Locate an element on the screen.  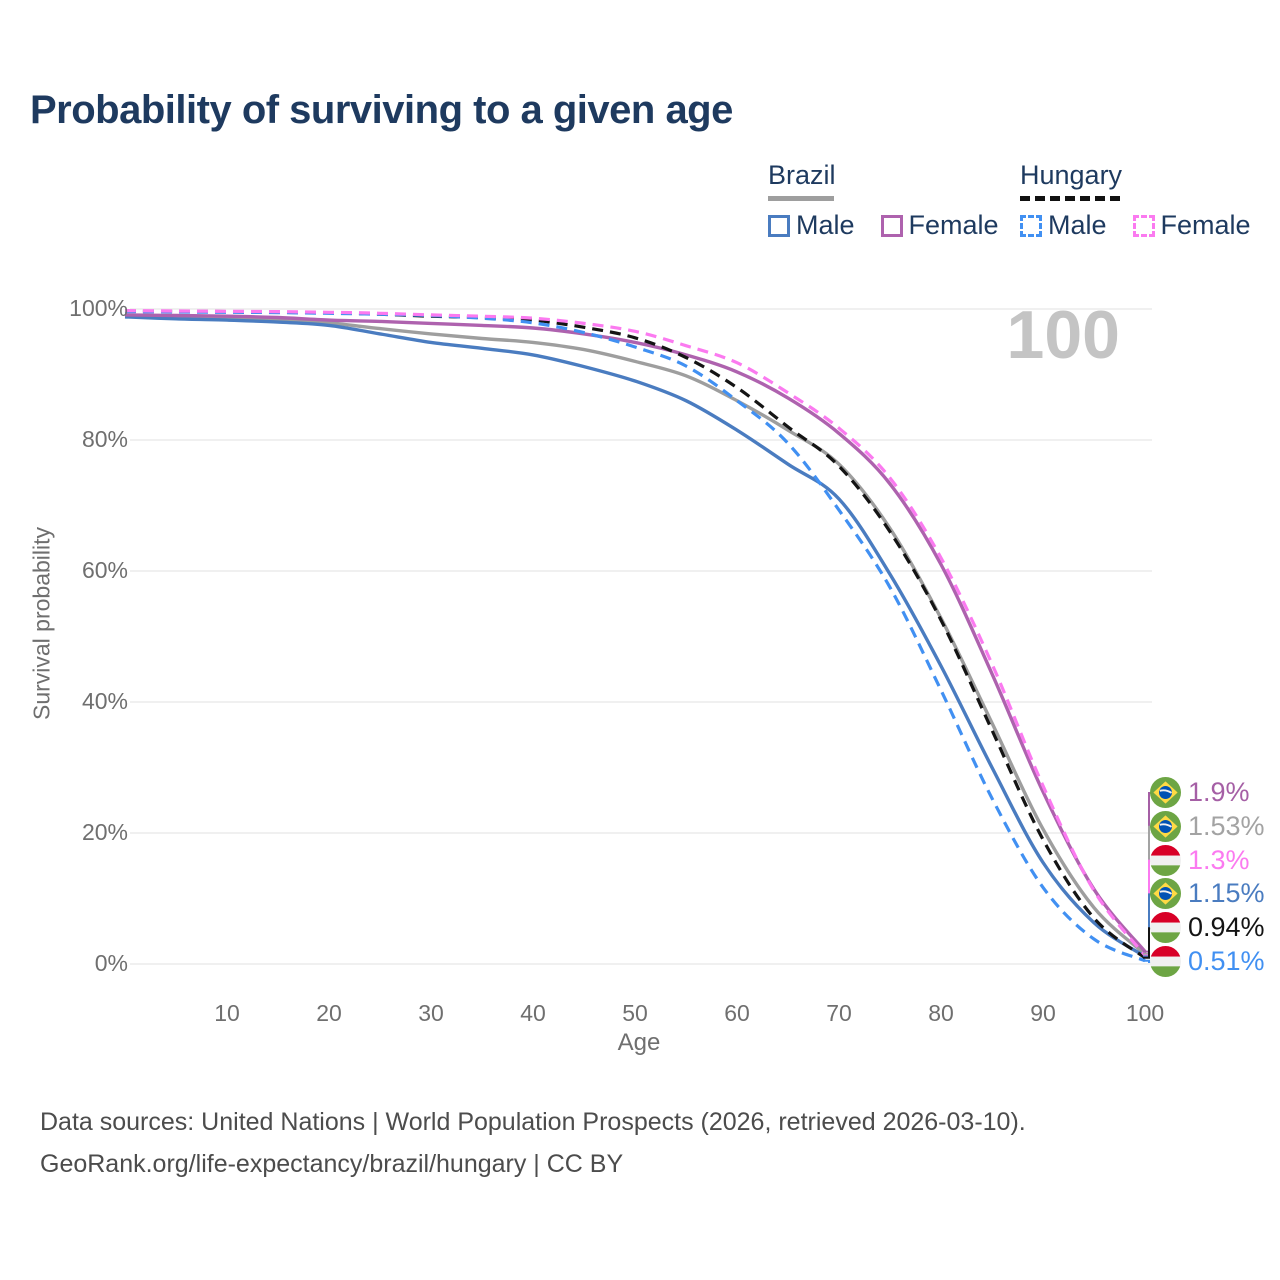
legend-brazil-label: Brazil is located at coordinates (802, 175).